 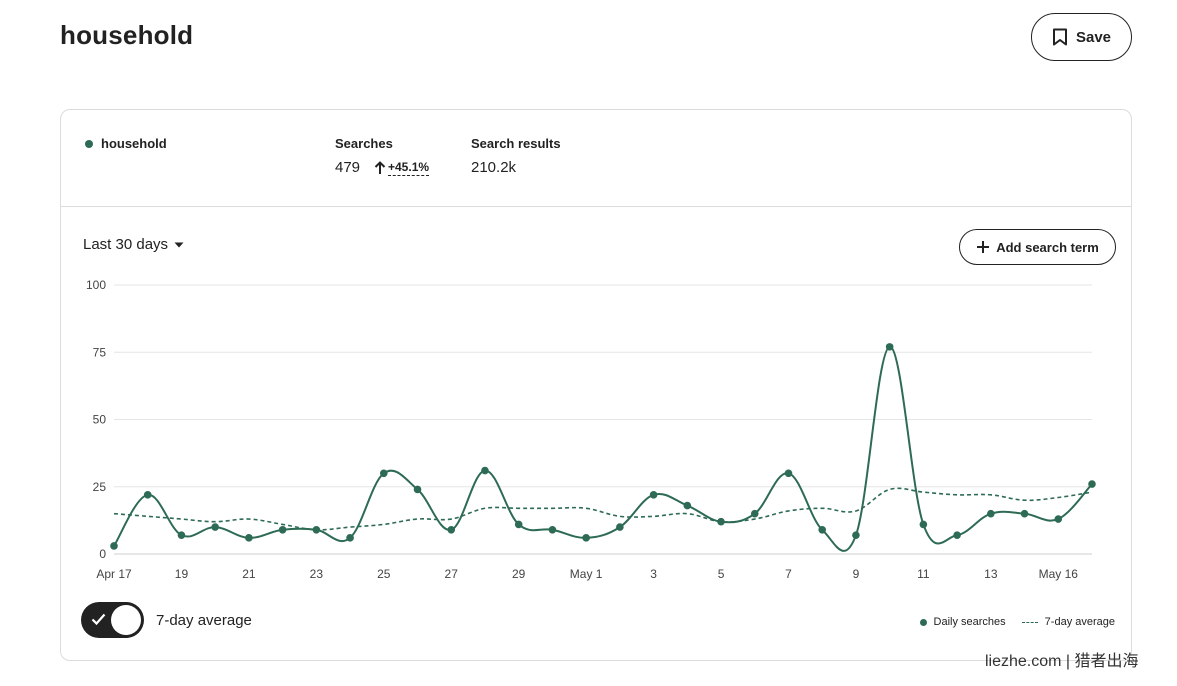 What do you see at coordinates (89, 143) in the screenshot?
I see `term-color-dot` at bounding box center [89, 143].